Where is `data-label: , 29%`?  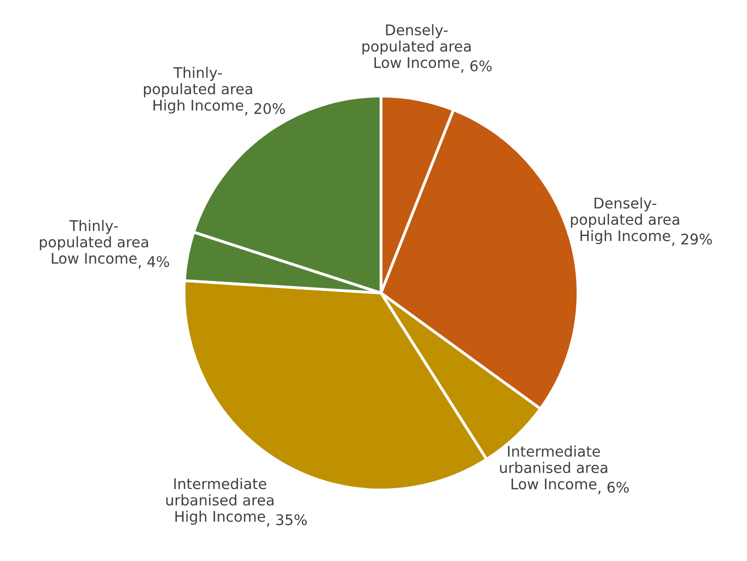 data-label: , 29% is located at coordinates (692, 240).